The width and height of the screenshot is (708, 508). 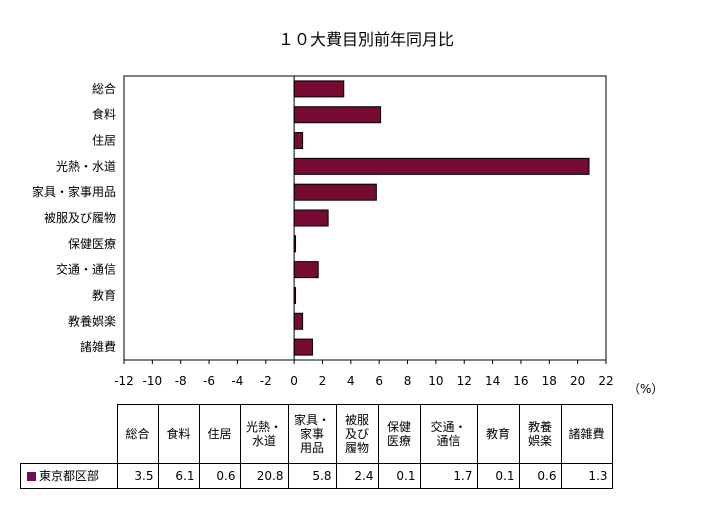 What do you see at coordinates (357, 434) in the screenshot?
I see `table-header-cell: 被服 及び 履物` at bounding box center [357, 434].